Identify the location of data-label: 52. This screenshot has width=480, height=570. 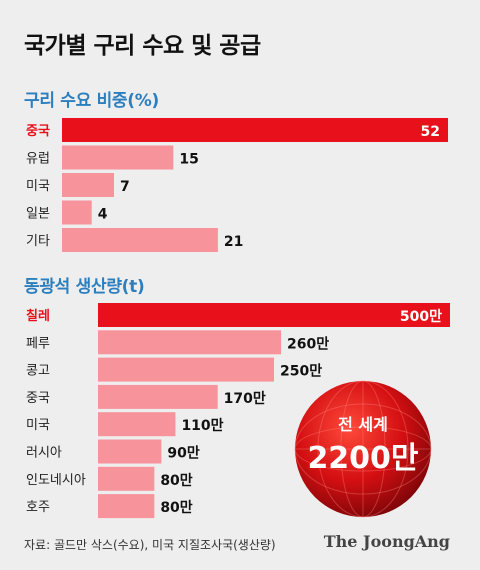
(430, 132).